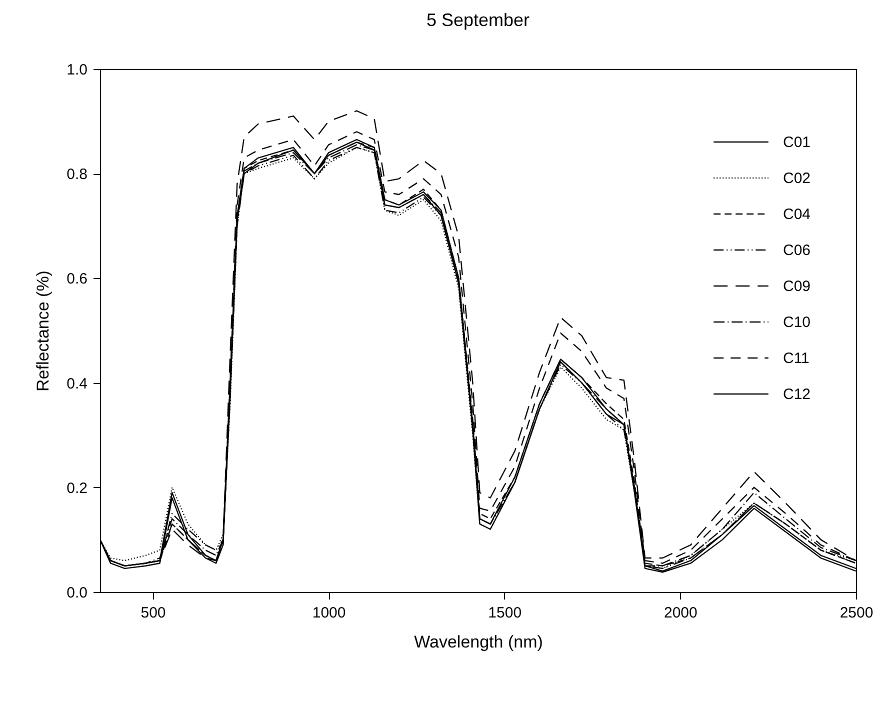  What do you see at coordinates (797, 178) in the screenshot?
I see `legend-label: C02` at bounding box center [797, 178].